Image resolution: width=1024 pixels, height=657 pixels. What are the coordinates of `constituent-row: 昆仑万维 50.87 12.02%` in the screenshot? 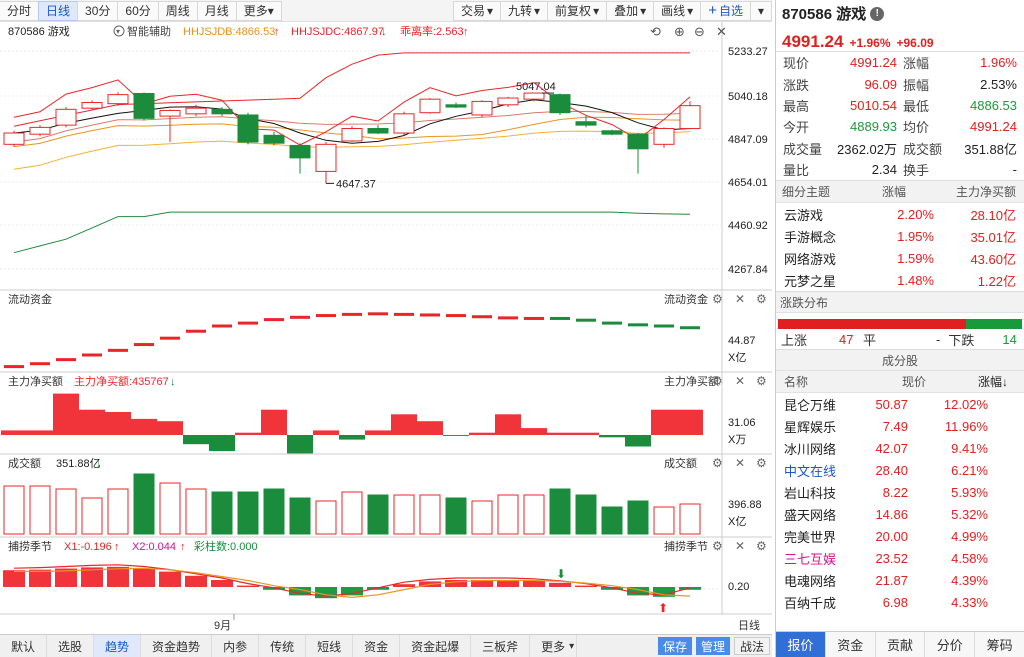 It's located at (900, 404).